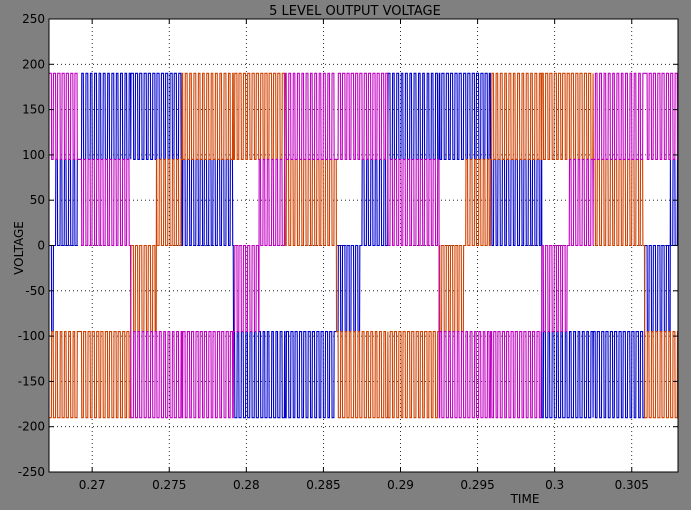  Describe the element at coordinates (31, 427) in the screenshot. I see `y-tick-label: -200` at that location.